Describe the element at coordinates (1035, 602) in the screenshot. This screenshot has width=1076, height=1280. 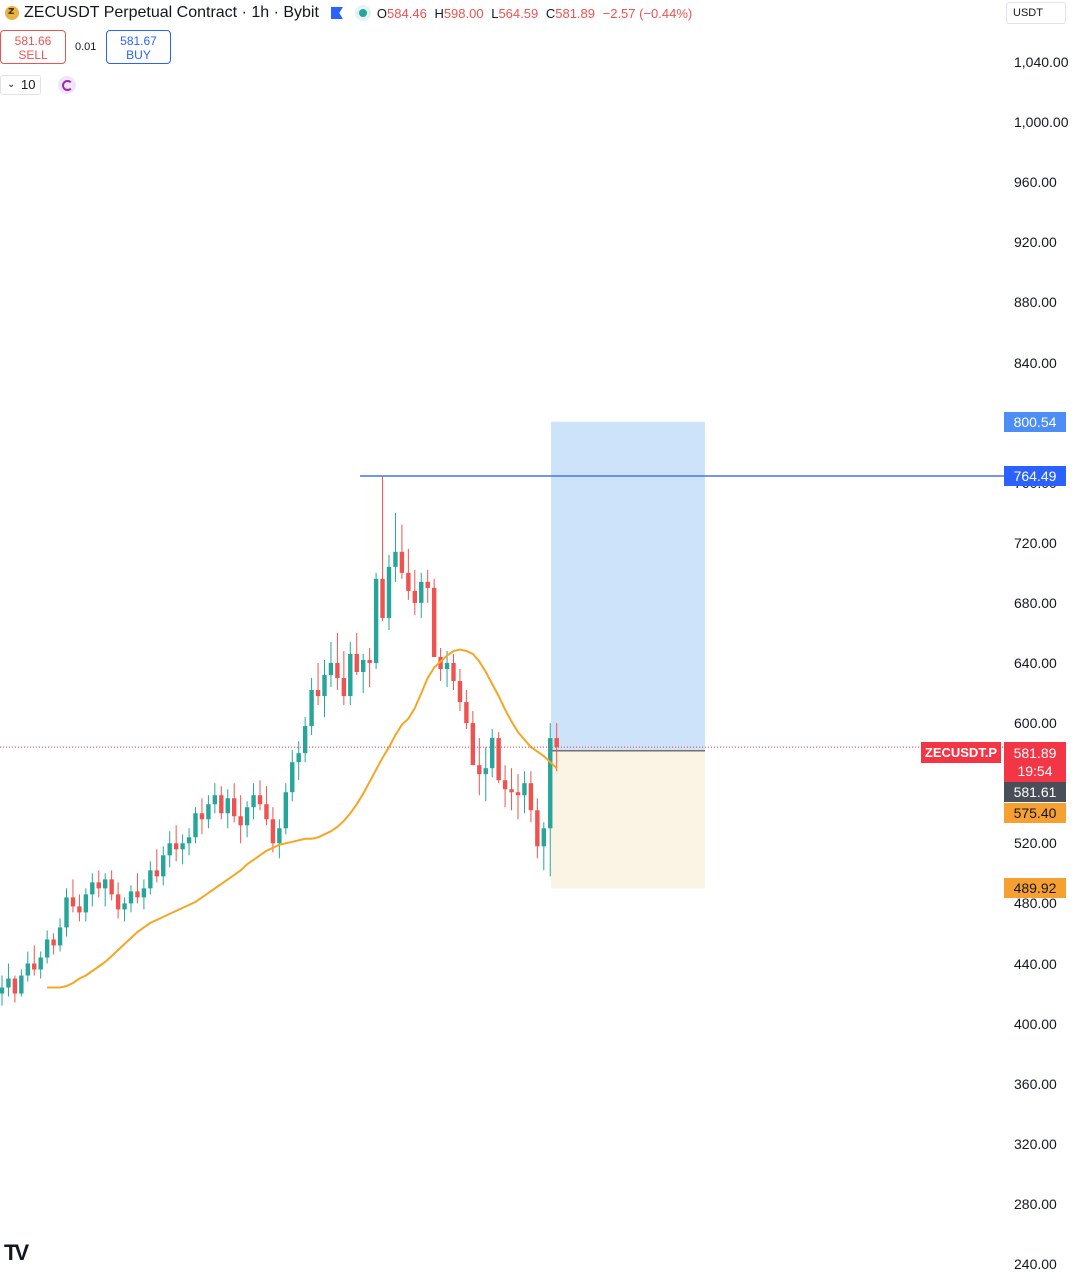
I see `price-axis-tick: 680.00` at that location.